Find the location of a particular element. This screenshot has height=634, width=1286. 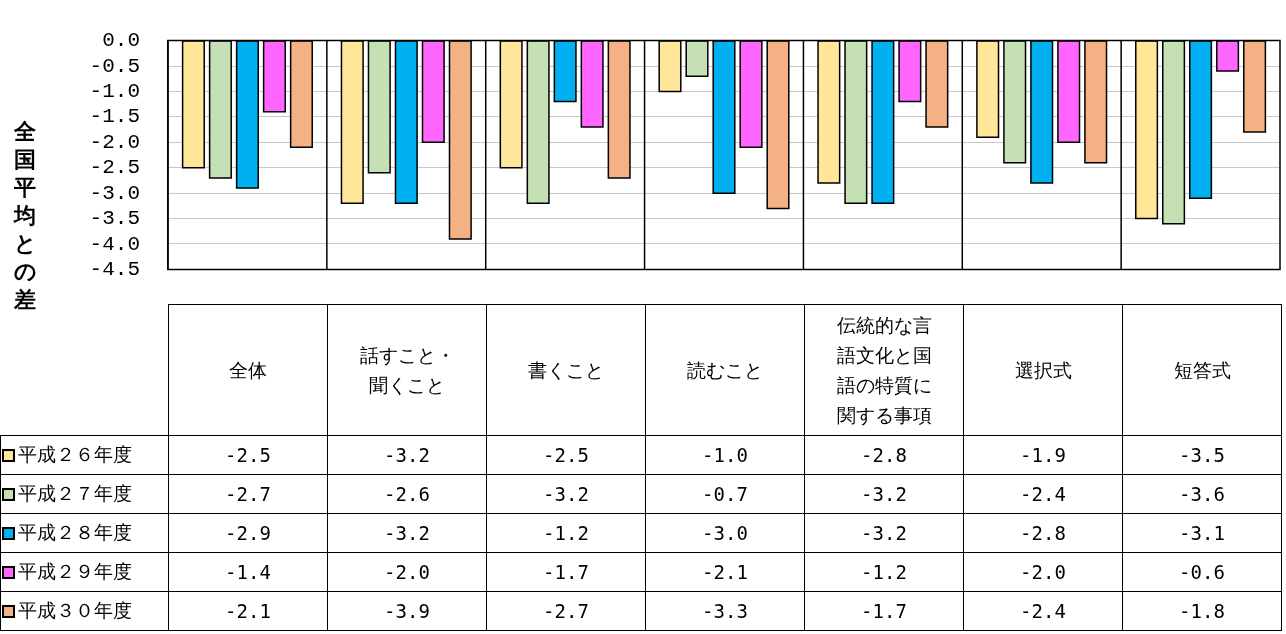

y-tick-label: -2.5 is located at coordinates (114, 168).